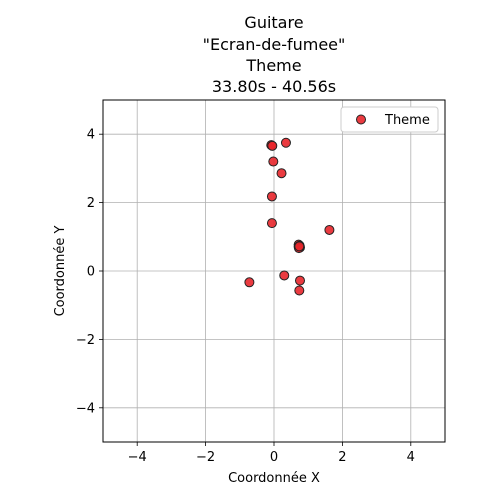 The width and height of the screenshot is (500, 500). What do you see at coordinates (274, 86) in the screenshot?
I see `title-line-4: 33.80s - 40.56s` at bounding box center [274, 86].